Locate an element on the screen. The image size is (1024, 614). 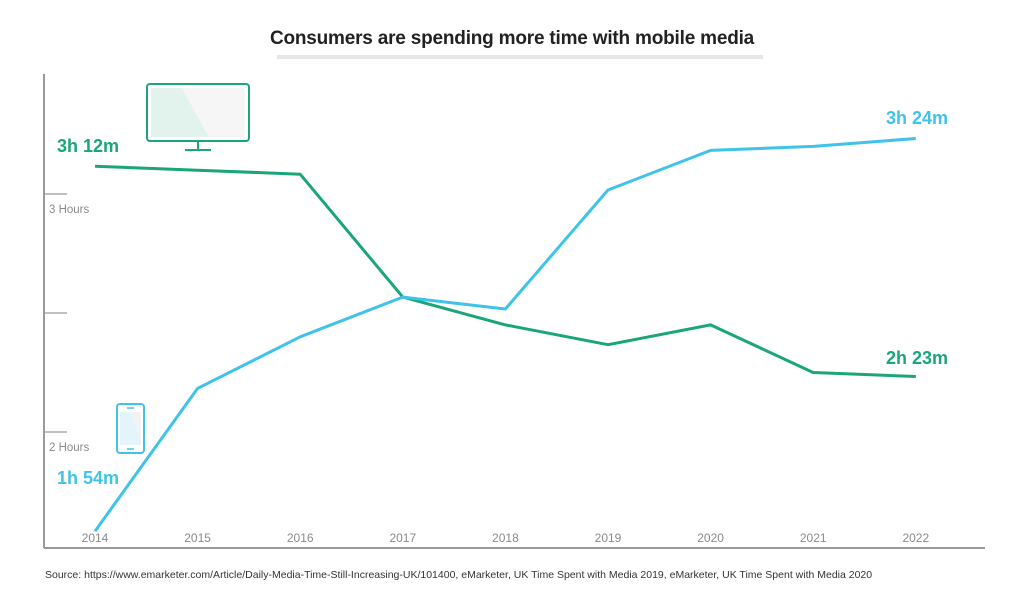
title-underline is located at coordinates (520, 57).